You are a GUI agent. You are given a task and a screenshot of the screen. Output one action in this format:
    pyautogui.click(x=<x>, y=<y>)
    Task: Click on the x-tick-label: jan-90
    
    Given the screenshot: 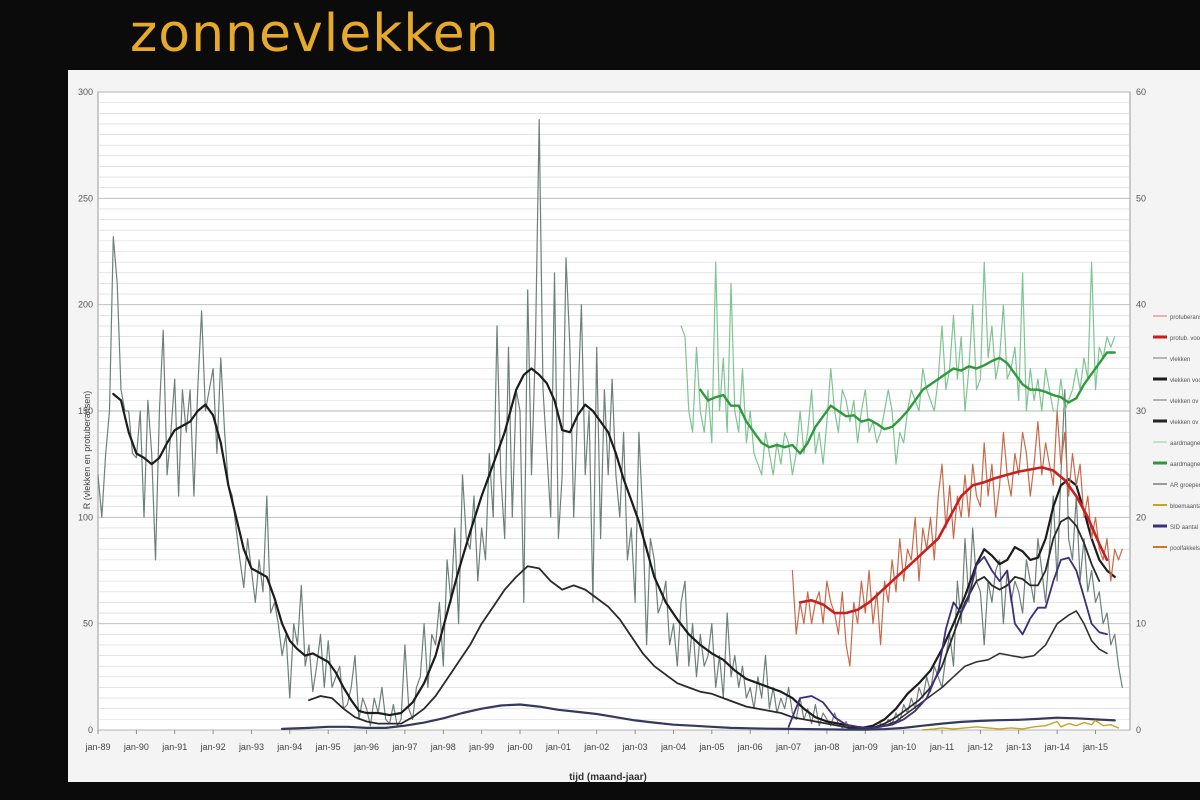 What is the action you would take?
    pyautogui.click(x=136, y=747)
    